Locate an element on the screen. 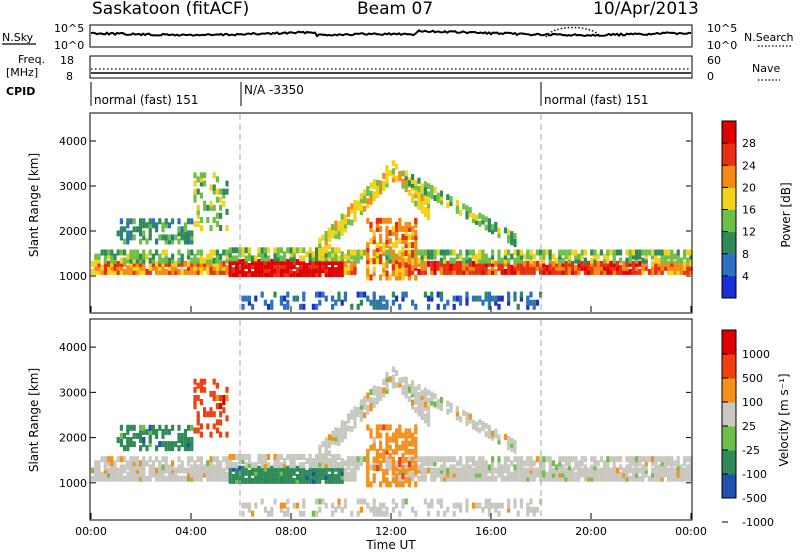 This screenshot has height=554, width=800. cpid-segment-1: normal (fast) 151 is located at coordinates (146, 100).